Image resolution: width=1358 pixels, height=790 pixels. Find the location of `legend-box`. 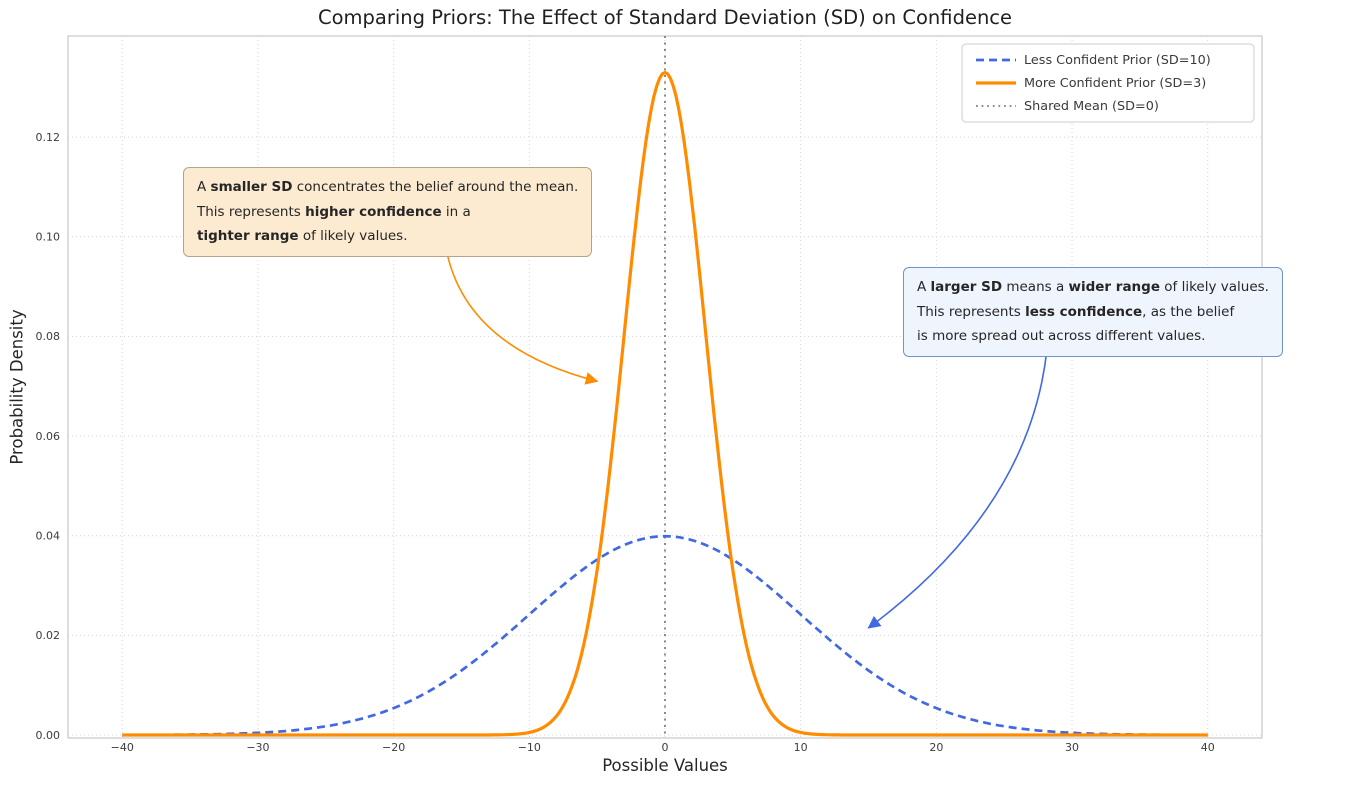

legend-box is located at coordinates (1108, 83).